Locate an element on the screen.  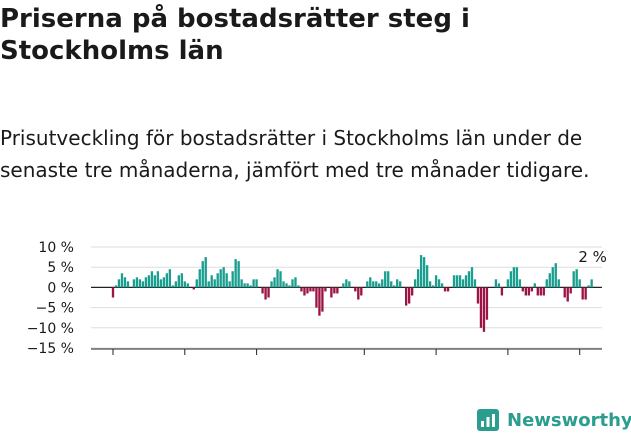
last-value-label: 2 % is located at coordinates (592, 257).